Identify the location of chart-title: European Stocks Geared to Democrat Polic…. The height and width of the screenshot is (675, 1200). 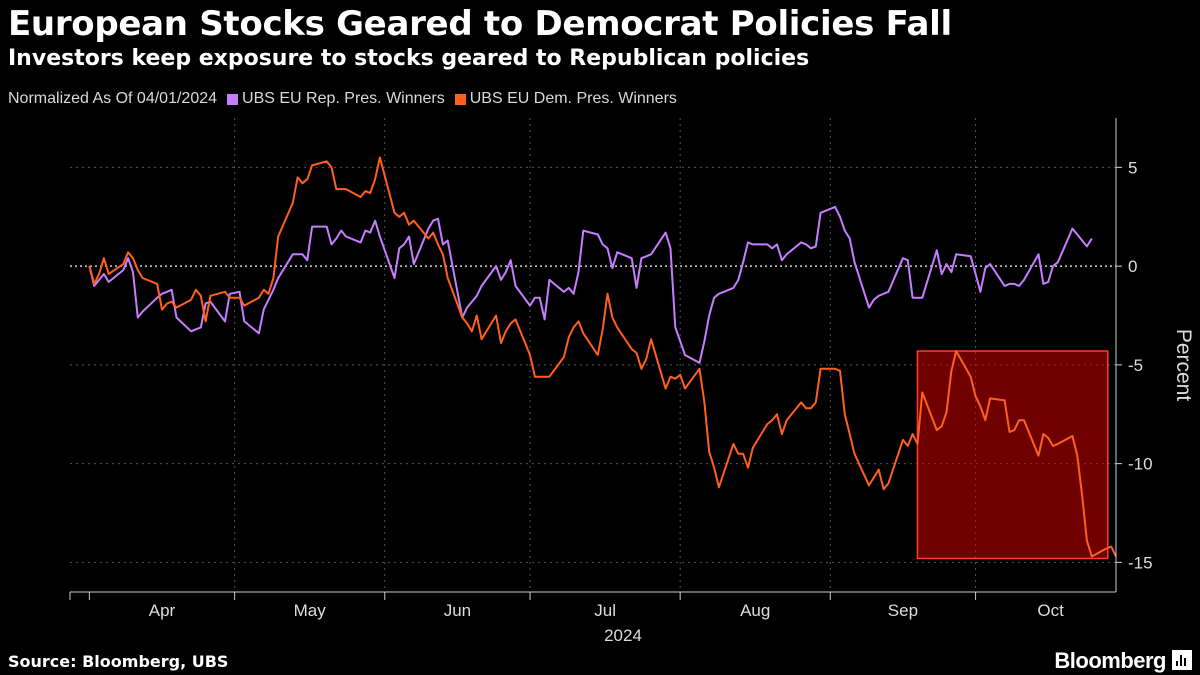
(480, 24).